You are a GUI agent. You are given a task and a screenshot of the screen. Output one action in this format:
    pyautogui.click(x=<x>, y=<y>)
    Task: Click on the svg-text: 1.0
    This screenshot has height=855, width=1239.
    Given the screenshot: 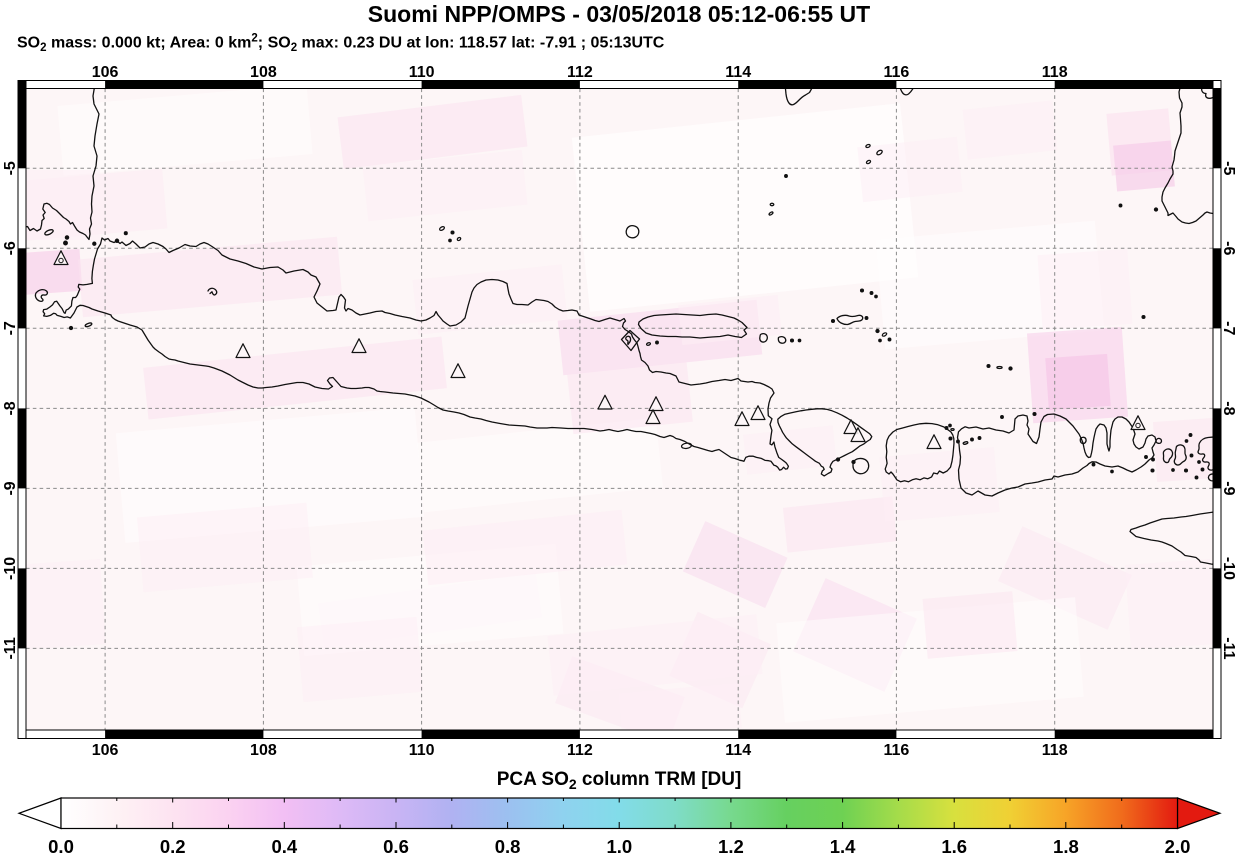 What is the action you would take?
    pyautogui.click(x=619, y=845)
    